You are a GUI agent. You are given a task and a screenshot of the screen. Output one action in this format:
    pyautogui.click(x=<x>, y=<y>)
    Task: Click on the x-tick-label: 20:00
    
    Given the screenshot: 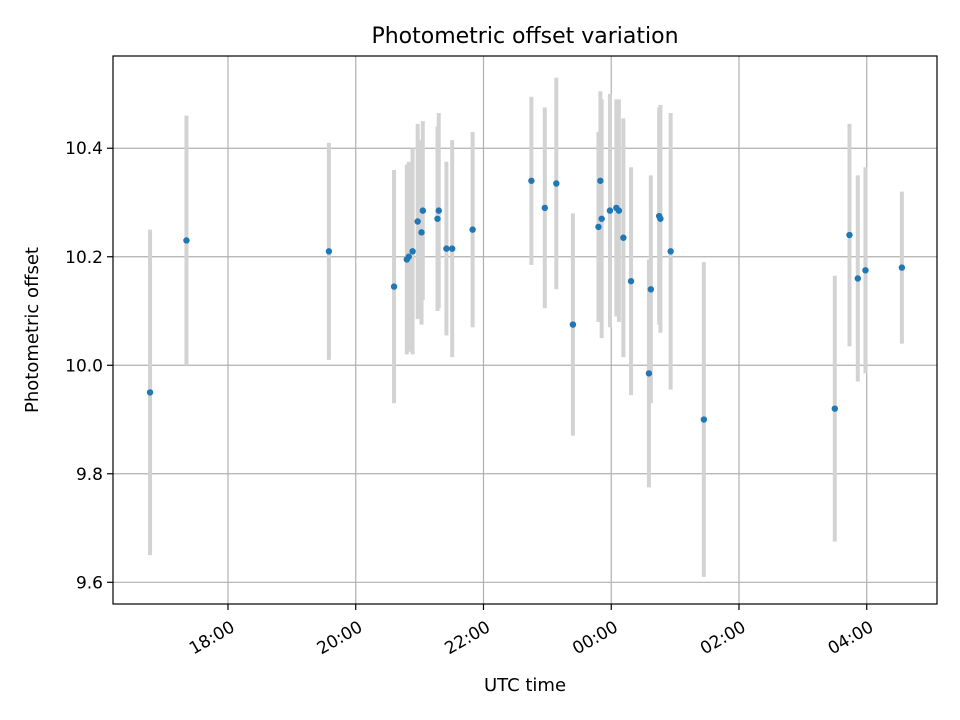 What is the action you would take?
    pyautogui.click(x=340, y=638)
    